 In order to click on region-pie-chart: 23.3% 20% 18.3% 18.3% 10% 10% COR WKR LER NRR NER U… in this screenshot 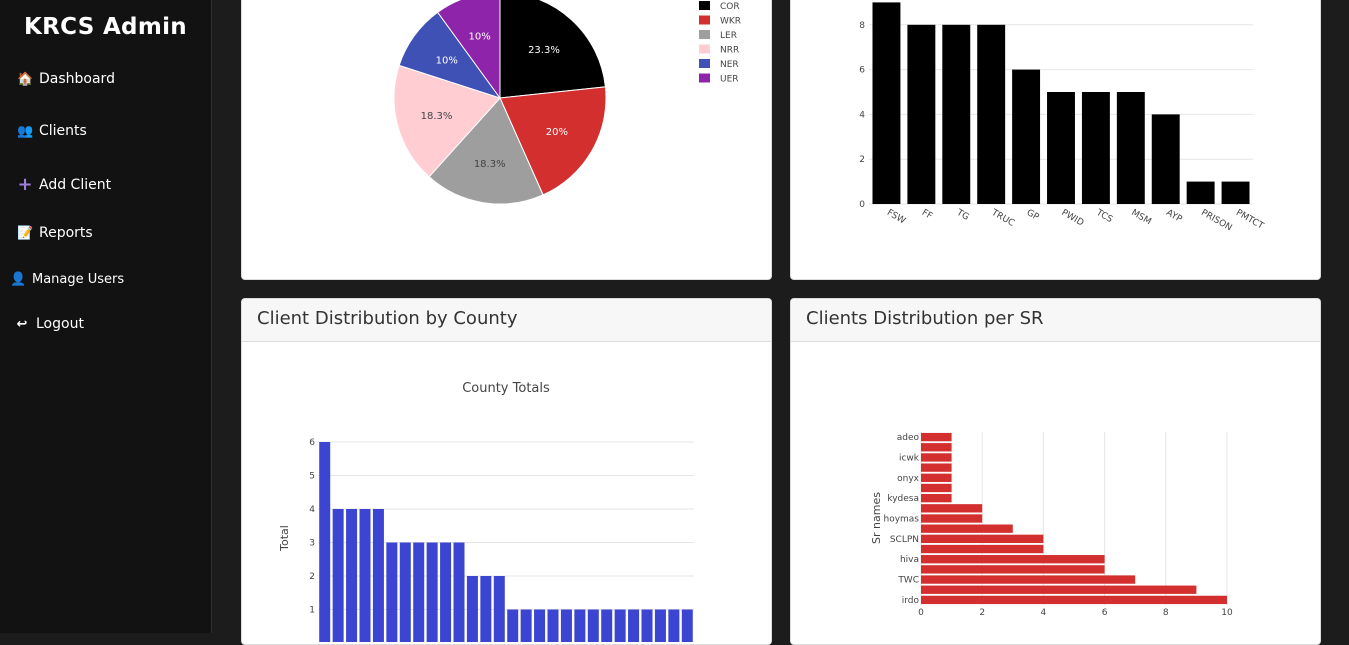, I will do `click(567, 102)`.